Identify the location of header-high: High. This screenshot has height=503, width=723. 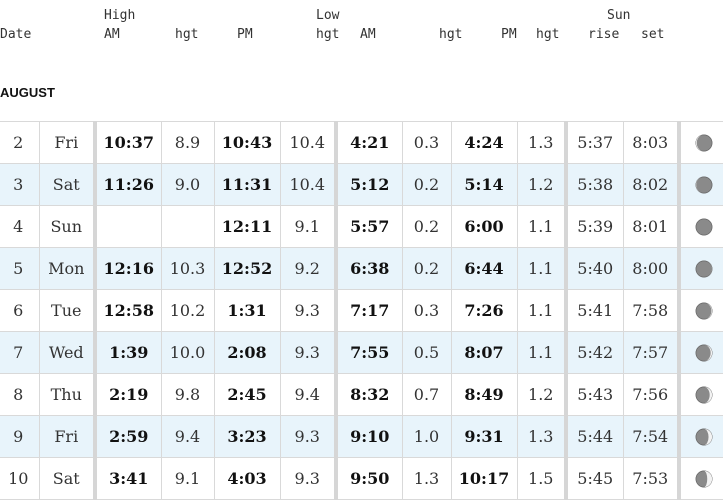
(120, 15).